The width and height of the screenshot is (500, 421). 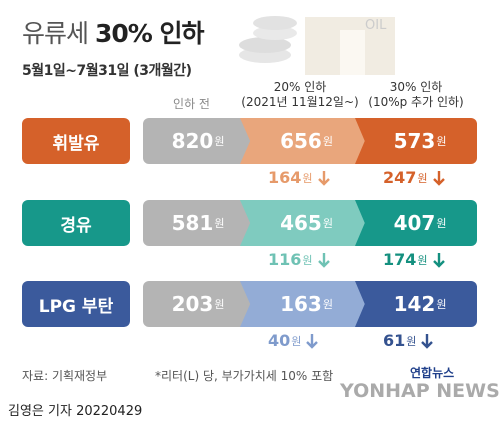 I want to click on source: 자료: 기획재정부, so click(x=65, y=376).